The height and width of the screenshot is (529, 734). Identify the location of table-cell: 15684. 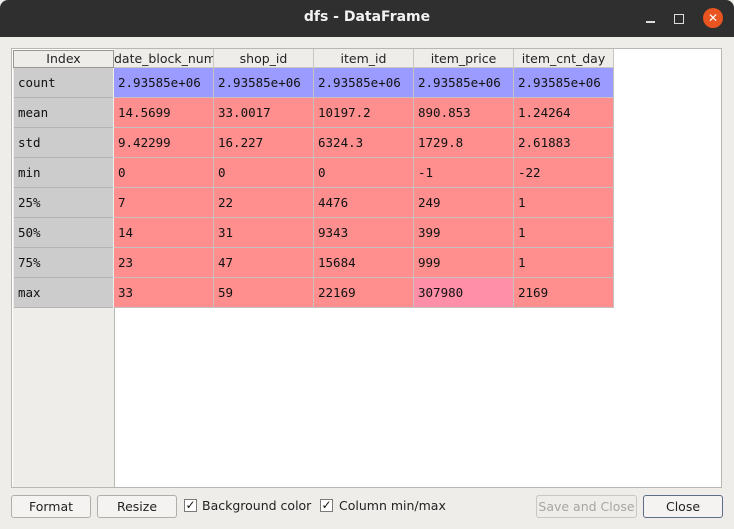
(364, 263).